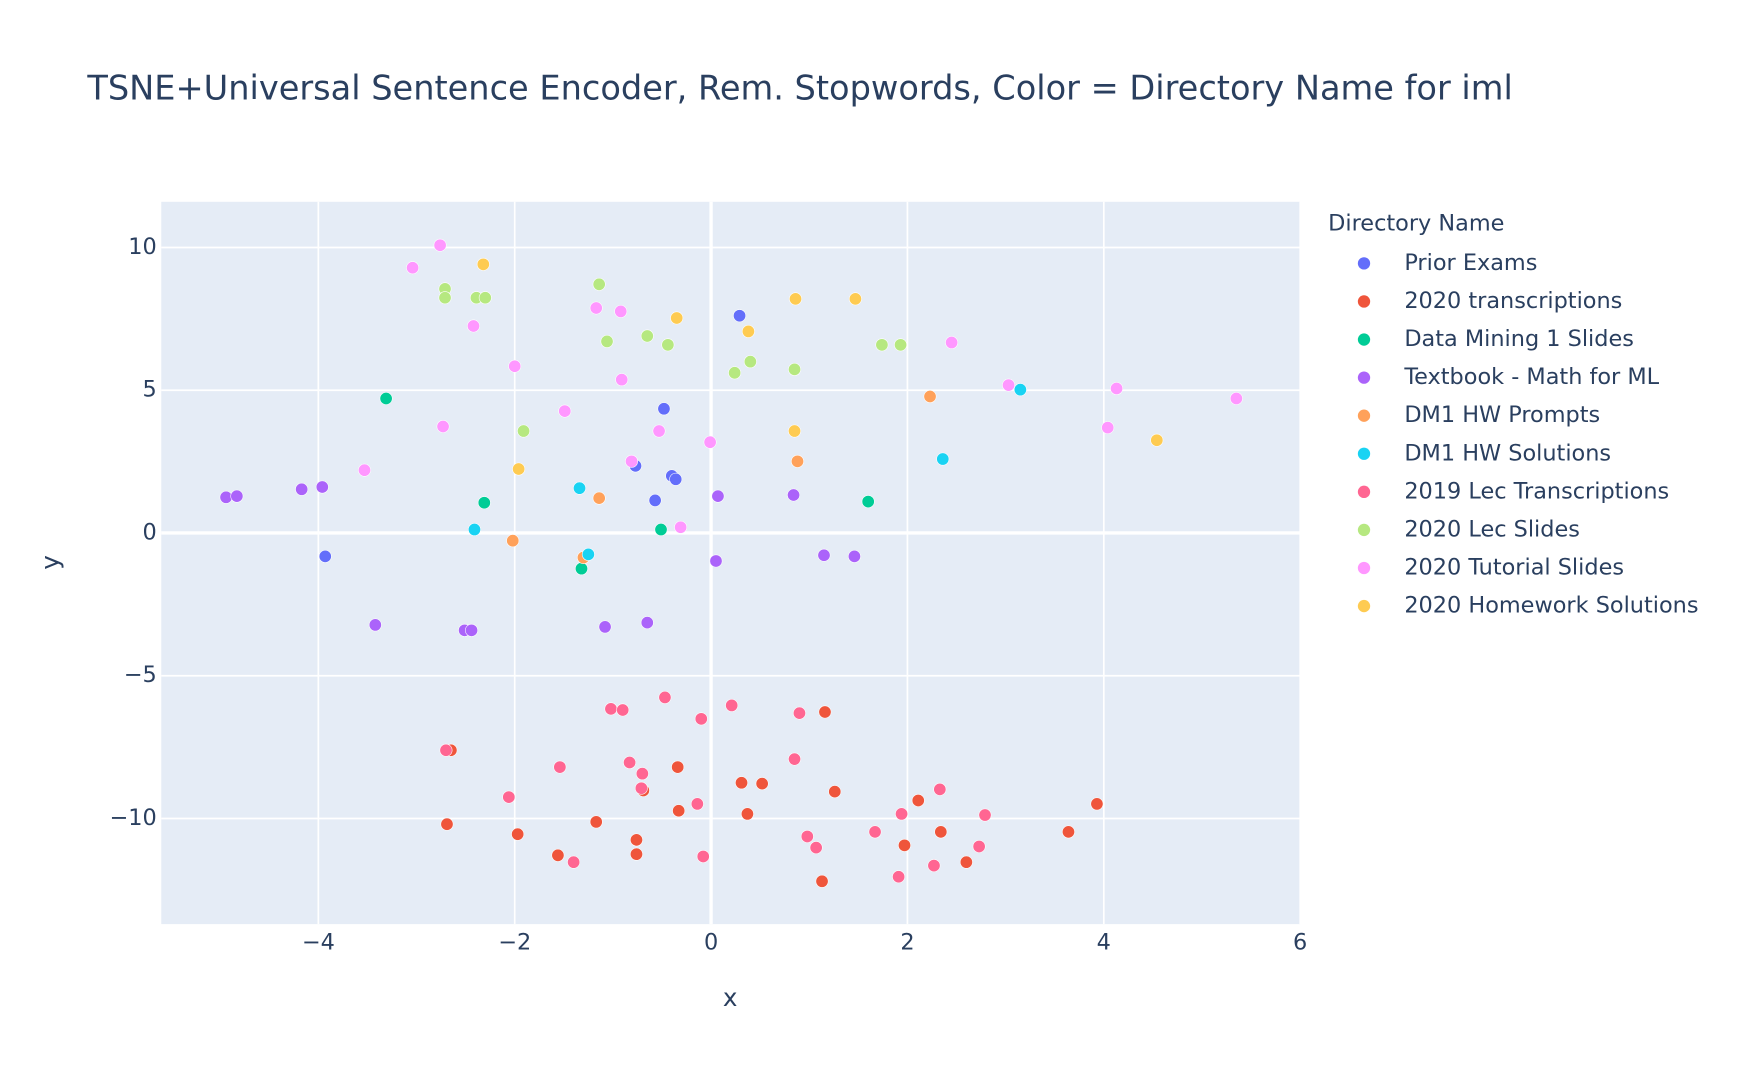 This screenshot has width=1747, height=1080. Describe the element at coordinates (1507, 453) in the screenshot. I see `legend-label: DM1 HW Solutions` at that location.